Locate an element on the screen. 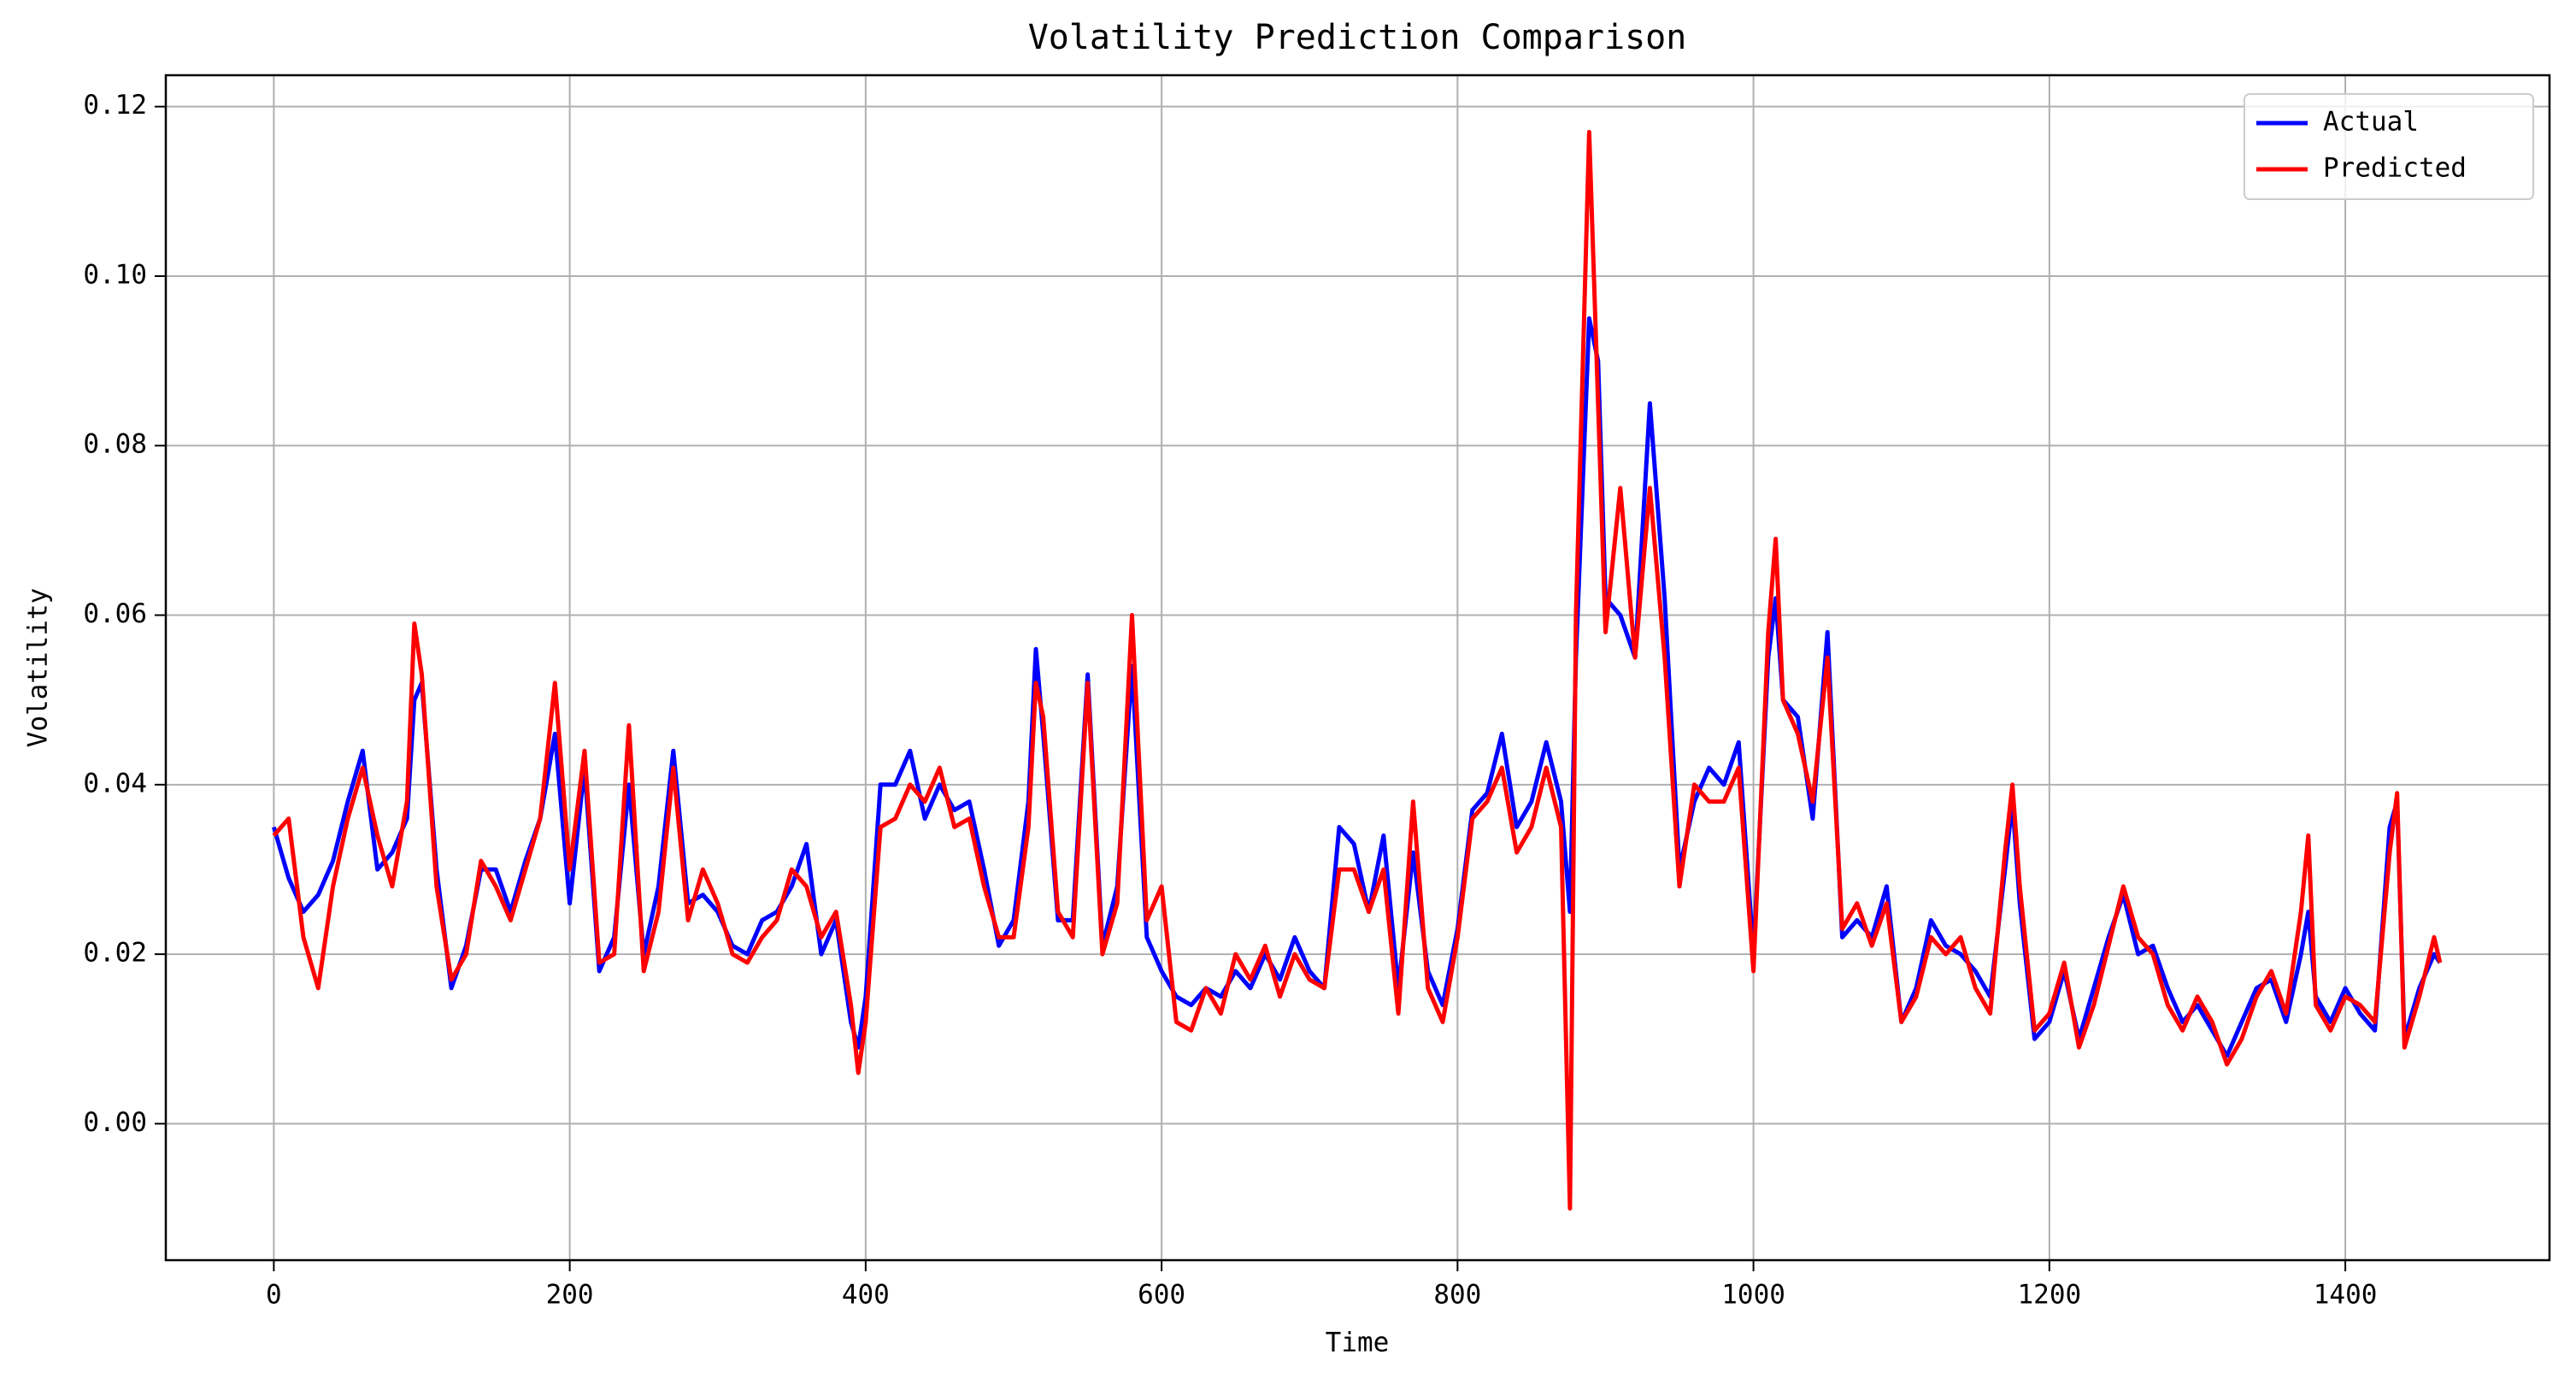 This screenshot has height=1385, width=2576. y-tick-label: 0.08 is located at coordinates (115, 444).